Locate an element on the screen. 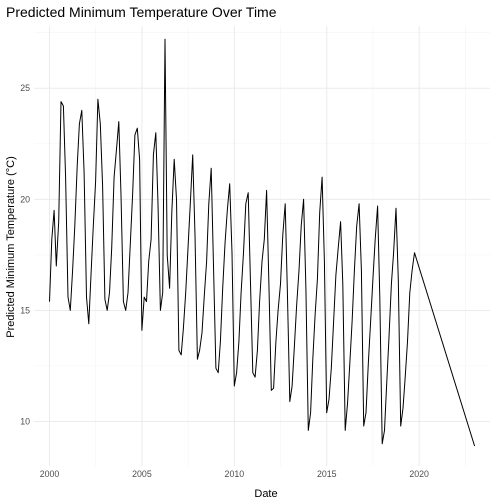  x-axis-title: Date is located at coordinates (265, 494).